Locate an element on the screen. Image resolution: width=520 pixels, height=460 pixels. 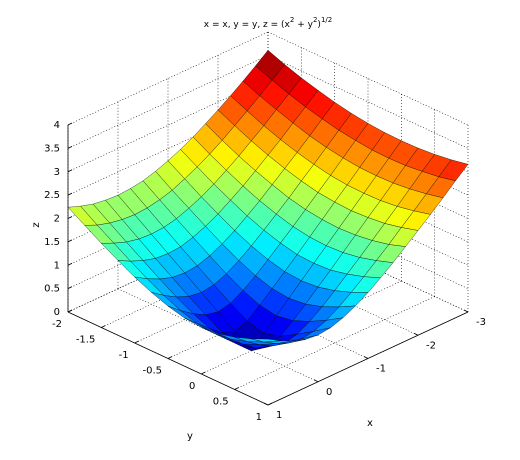
y-tick-label: -2 is located at coordinates (57, 324).